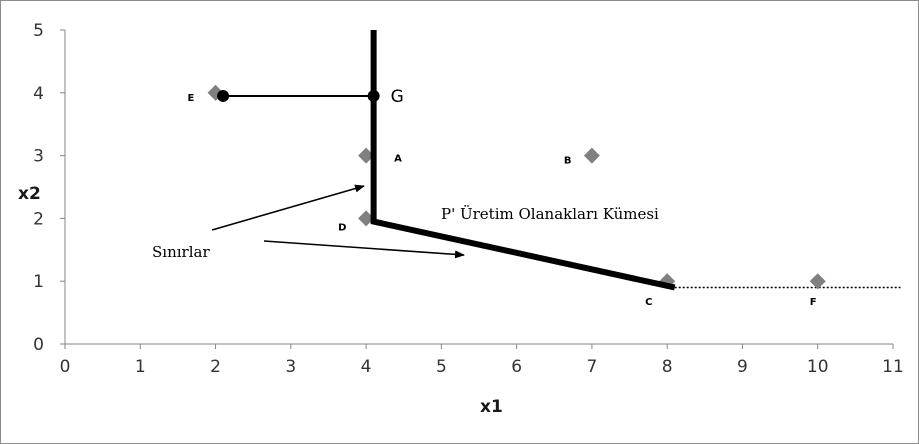 This screenshot has height=444, width=919. What do you see at coordinates (38, 31) in the screenshot?
I see `y-tick-label: 5` at bounding box center [38, 31].